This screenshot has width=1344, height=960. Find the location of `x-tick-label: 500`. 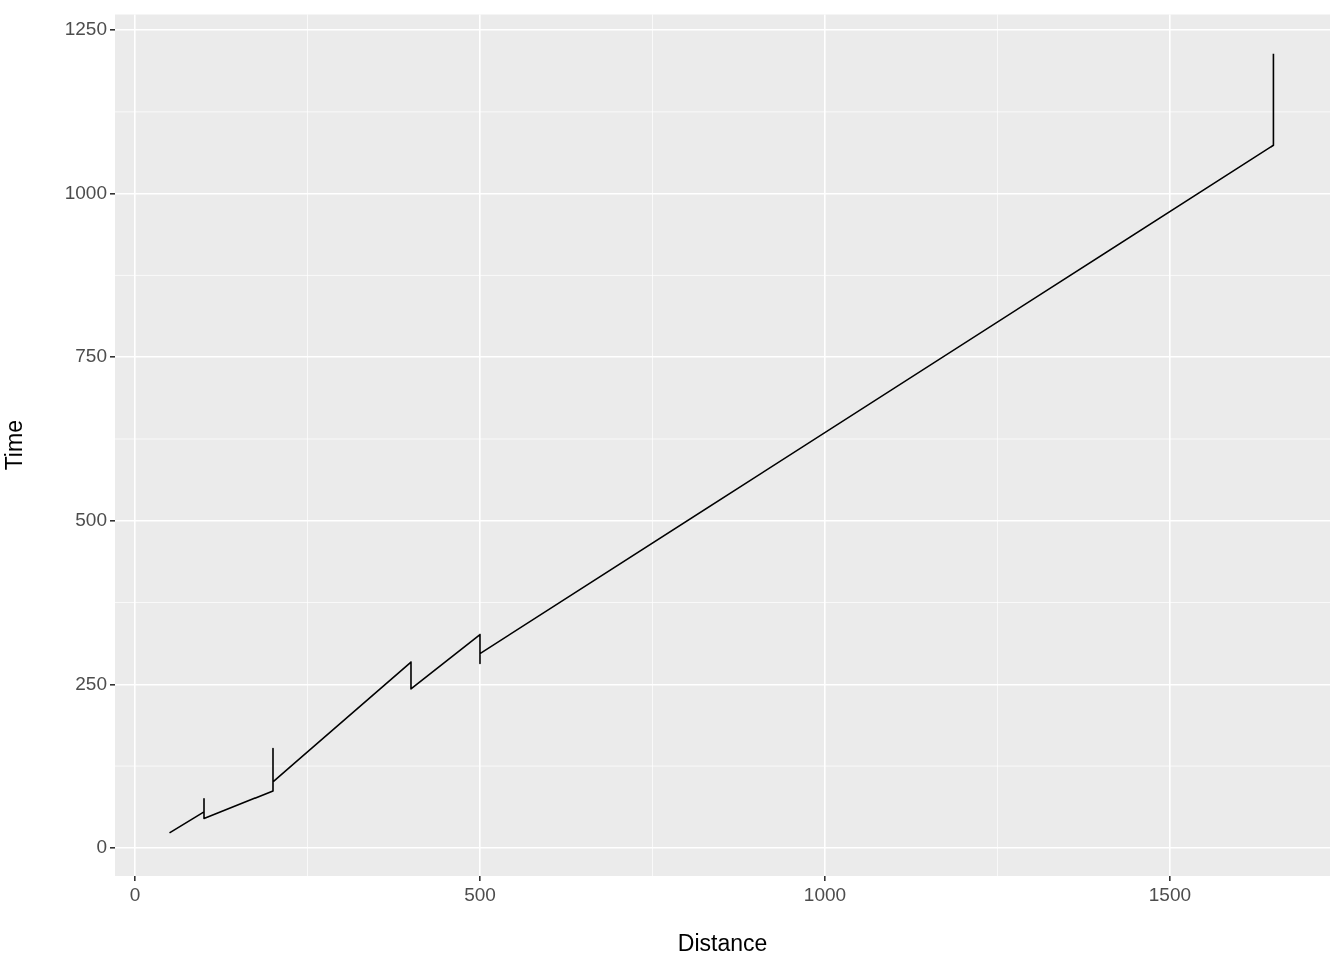

x-tick-label: 500 is located at coordinates (480, 894).